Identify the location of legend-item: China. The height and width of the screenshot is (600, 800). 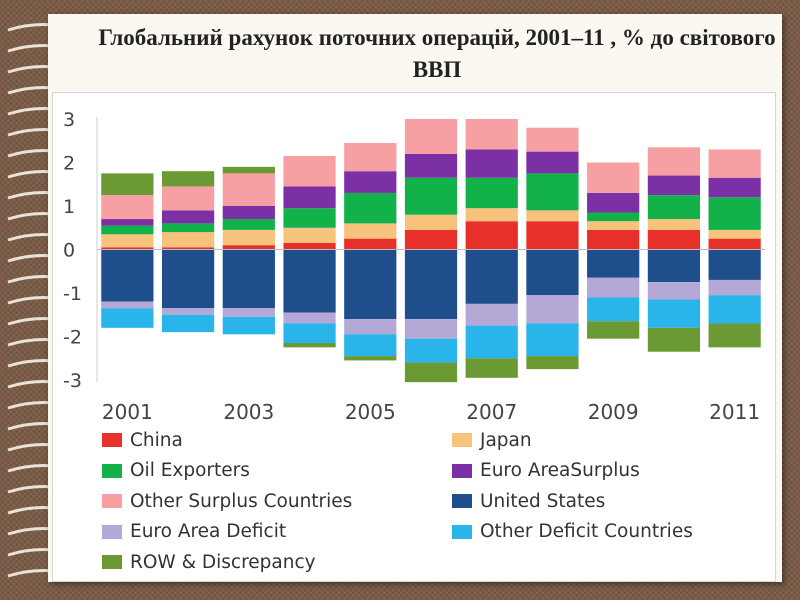
(142, 440).